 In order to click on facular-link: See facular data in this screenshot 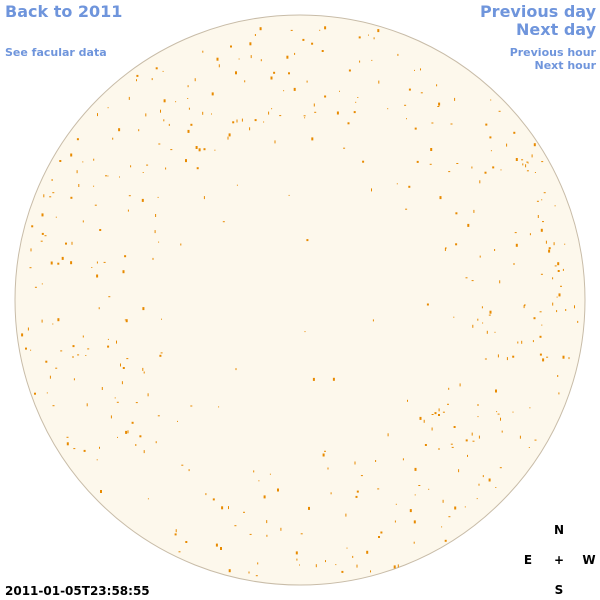, I will do `click(56, 52)`.